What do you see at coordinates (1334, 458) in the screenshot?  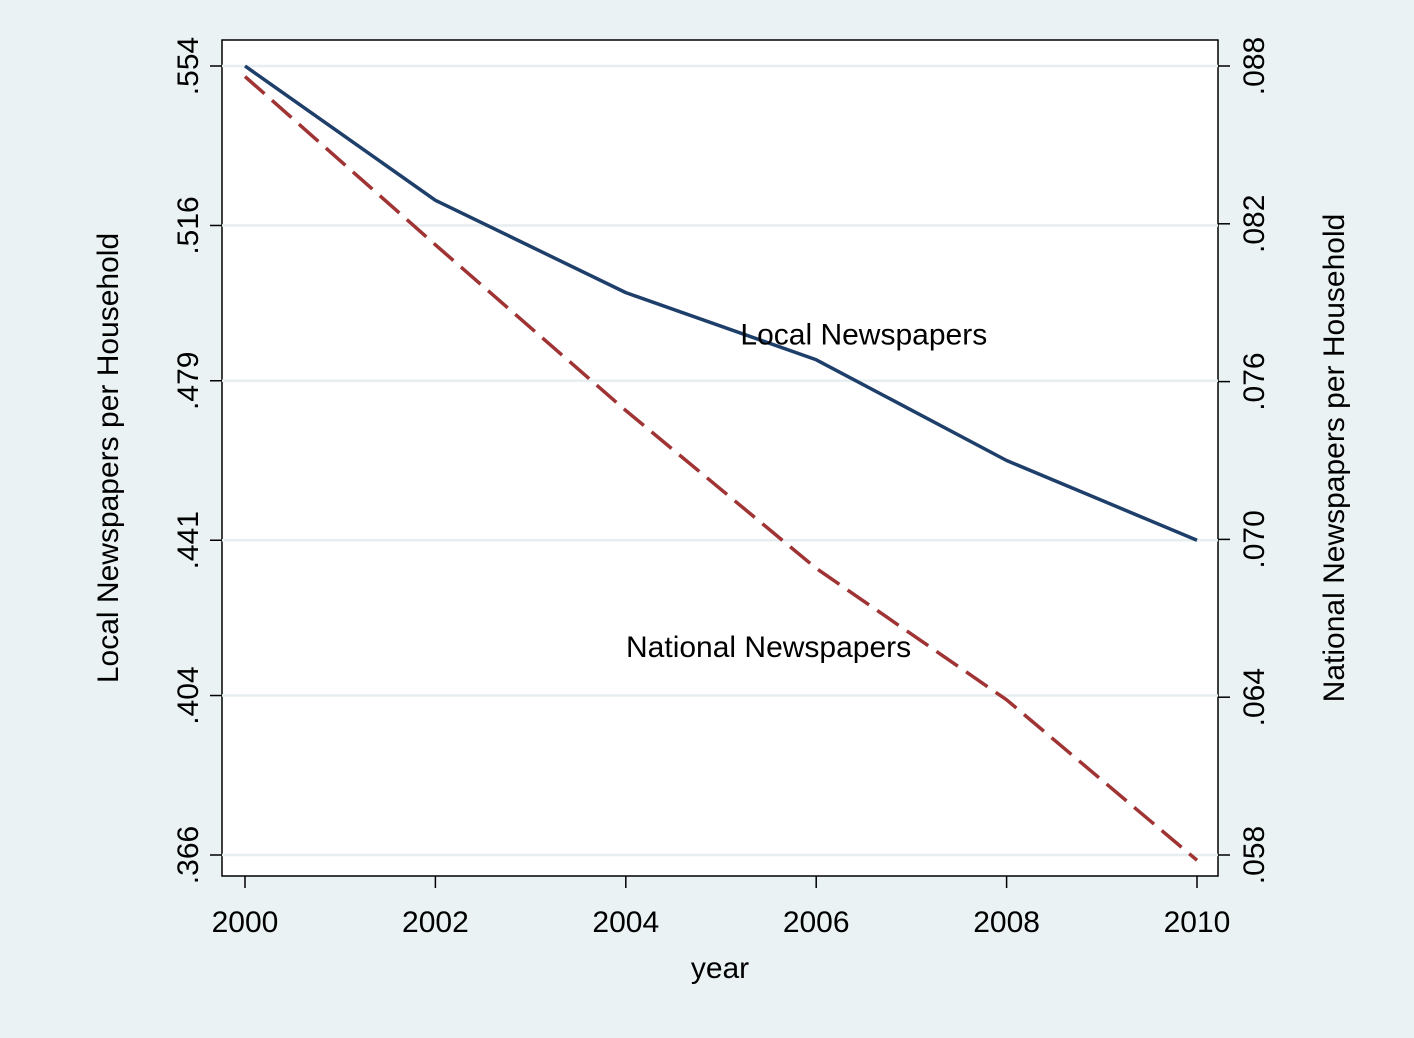 I see `right-y-axis-title: National Newspapers per Household` at bounding box center [1334, 458].